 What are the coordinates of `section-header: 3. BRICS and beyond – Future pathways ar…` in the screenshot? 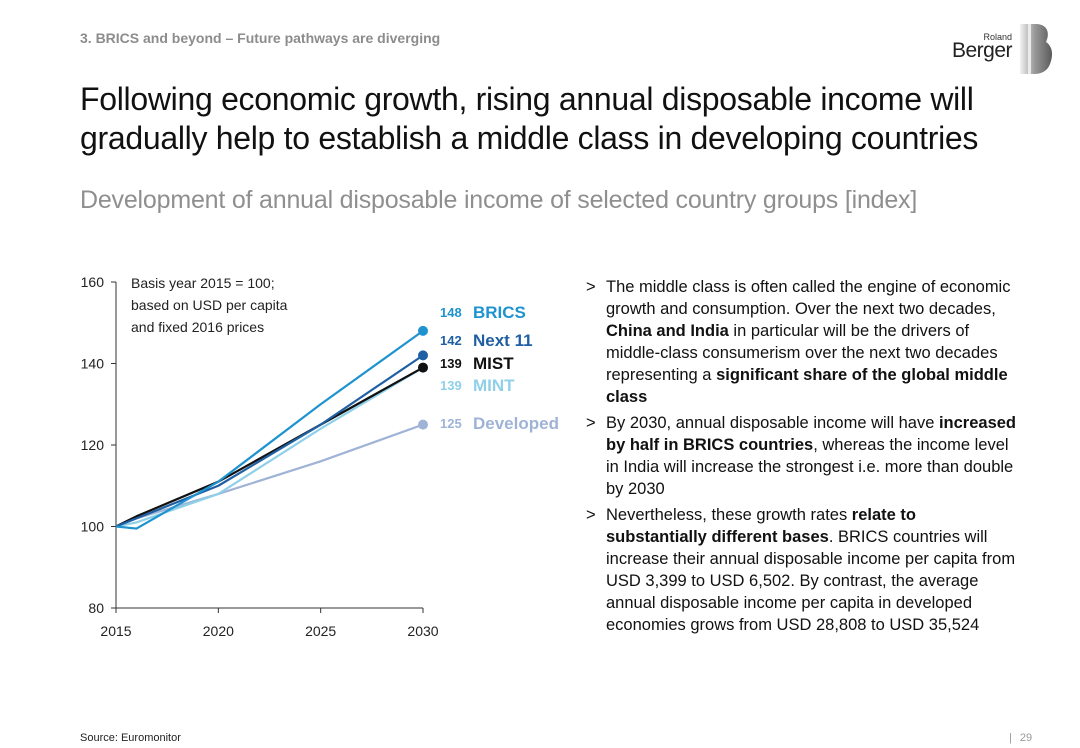 It's located at (260, 38).